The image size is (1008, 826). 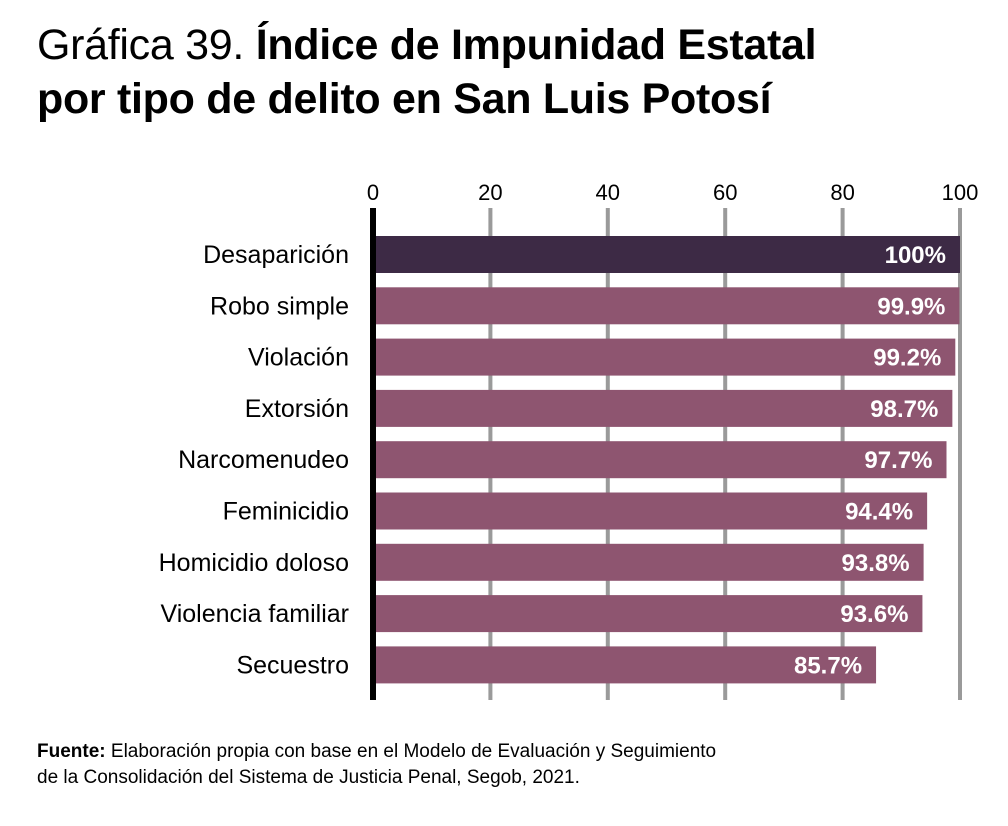 What do you see at coordinates (490, 192) in the screenshot?
I see `tick-label-20: 20` at bounding box center [490, 192].